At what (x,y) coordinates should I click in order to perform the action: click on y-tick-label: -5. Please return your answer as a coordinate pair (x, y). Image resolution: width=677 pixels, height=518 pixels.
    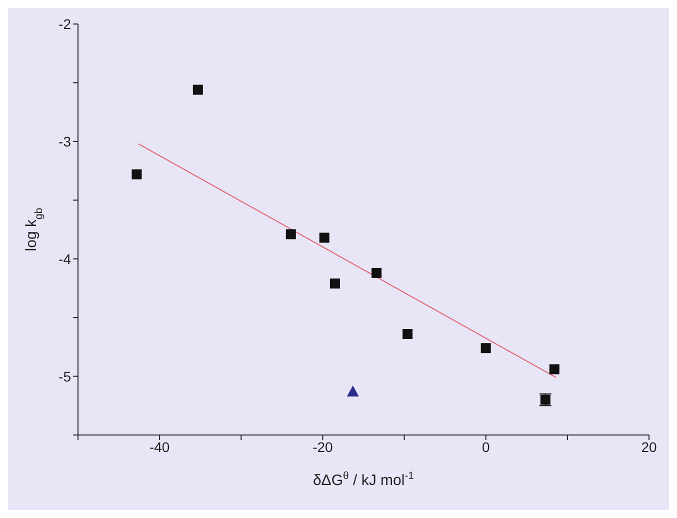
    Looking at the image, I should click on (65, 376).